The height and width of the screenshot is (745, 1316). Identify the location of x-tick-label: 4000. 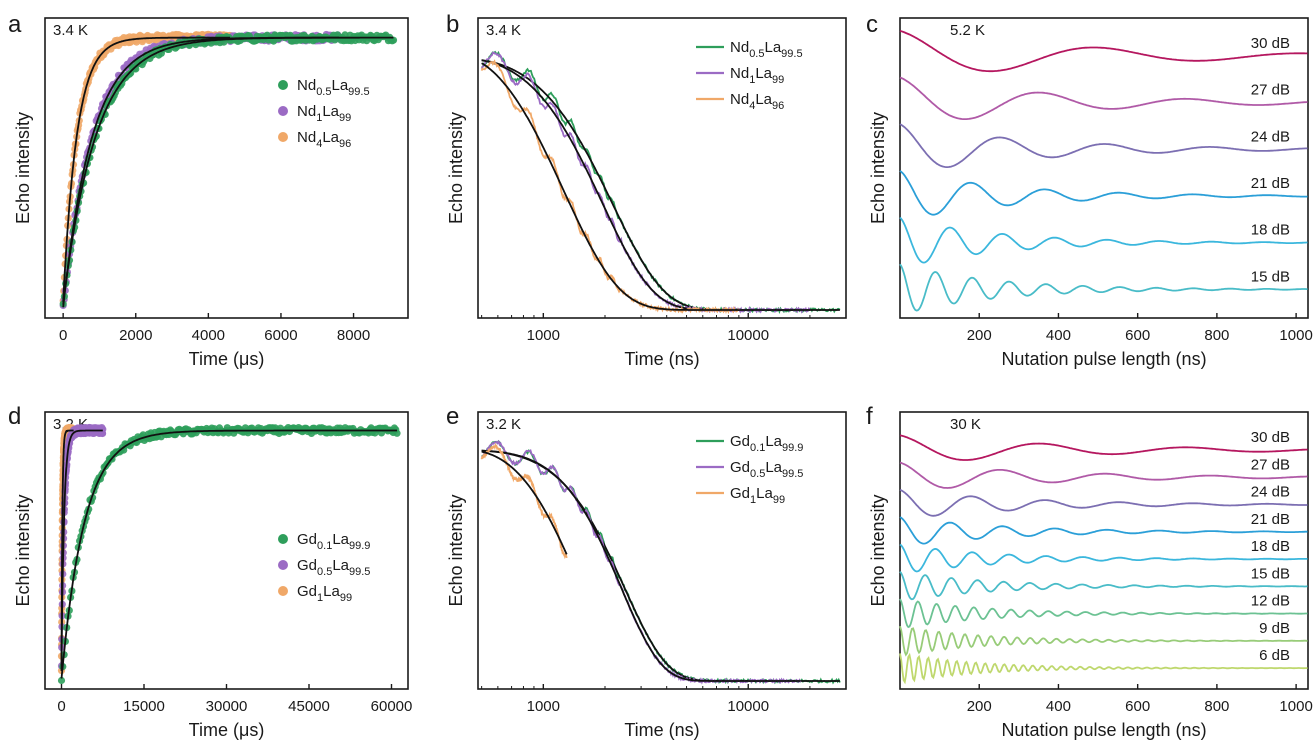
(208, 335).